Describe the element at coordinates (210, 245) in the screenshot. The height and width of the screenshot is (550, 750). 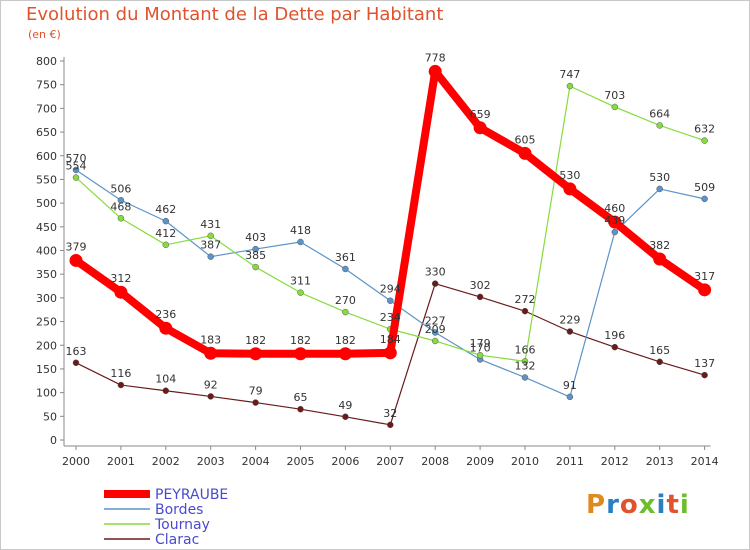
I see `data-label: 387` at that location.